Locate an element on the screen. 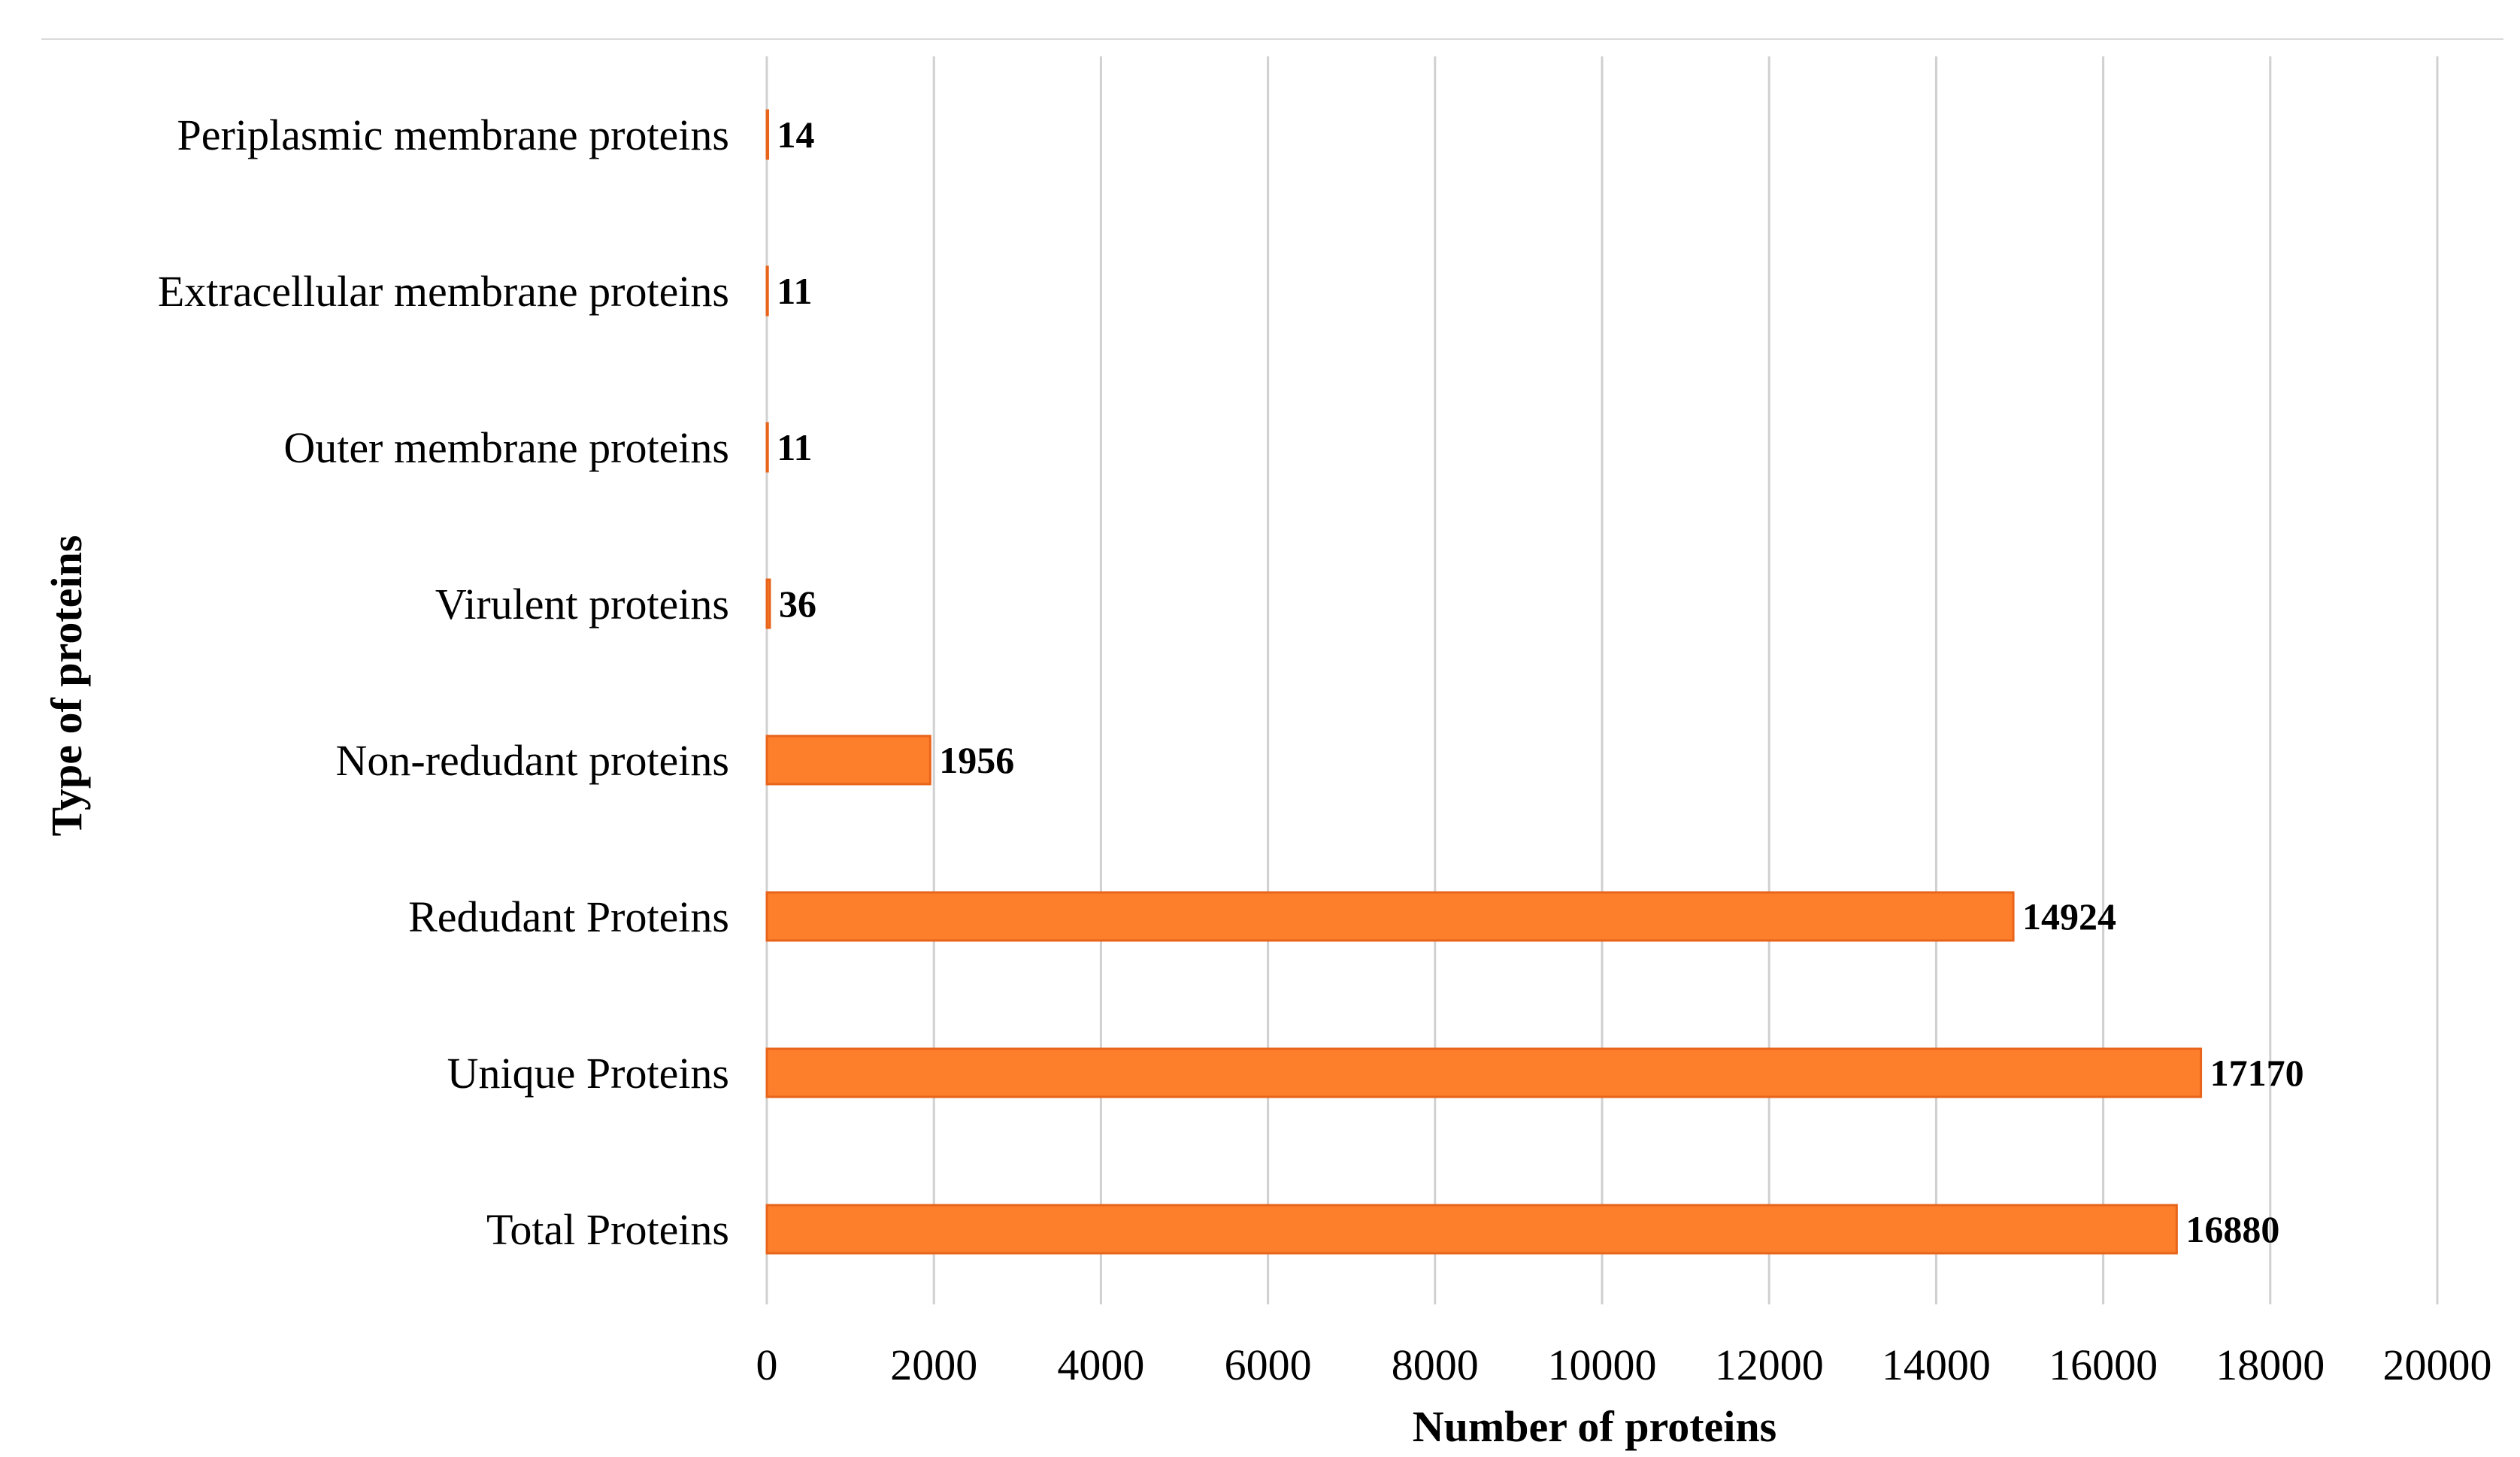 This screenshot has width=2520, height=1457. x-tick-label: 8000 is located at coordinates (1435, 1364).